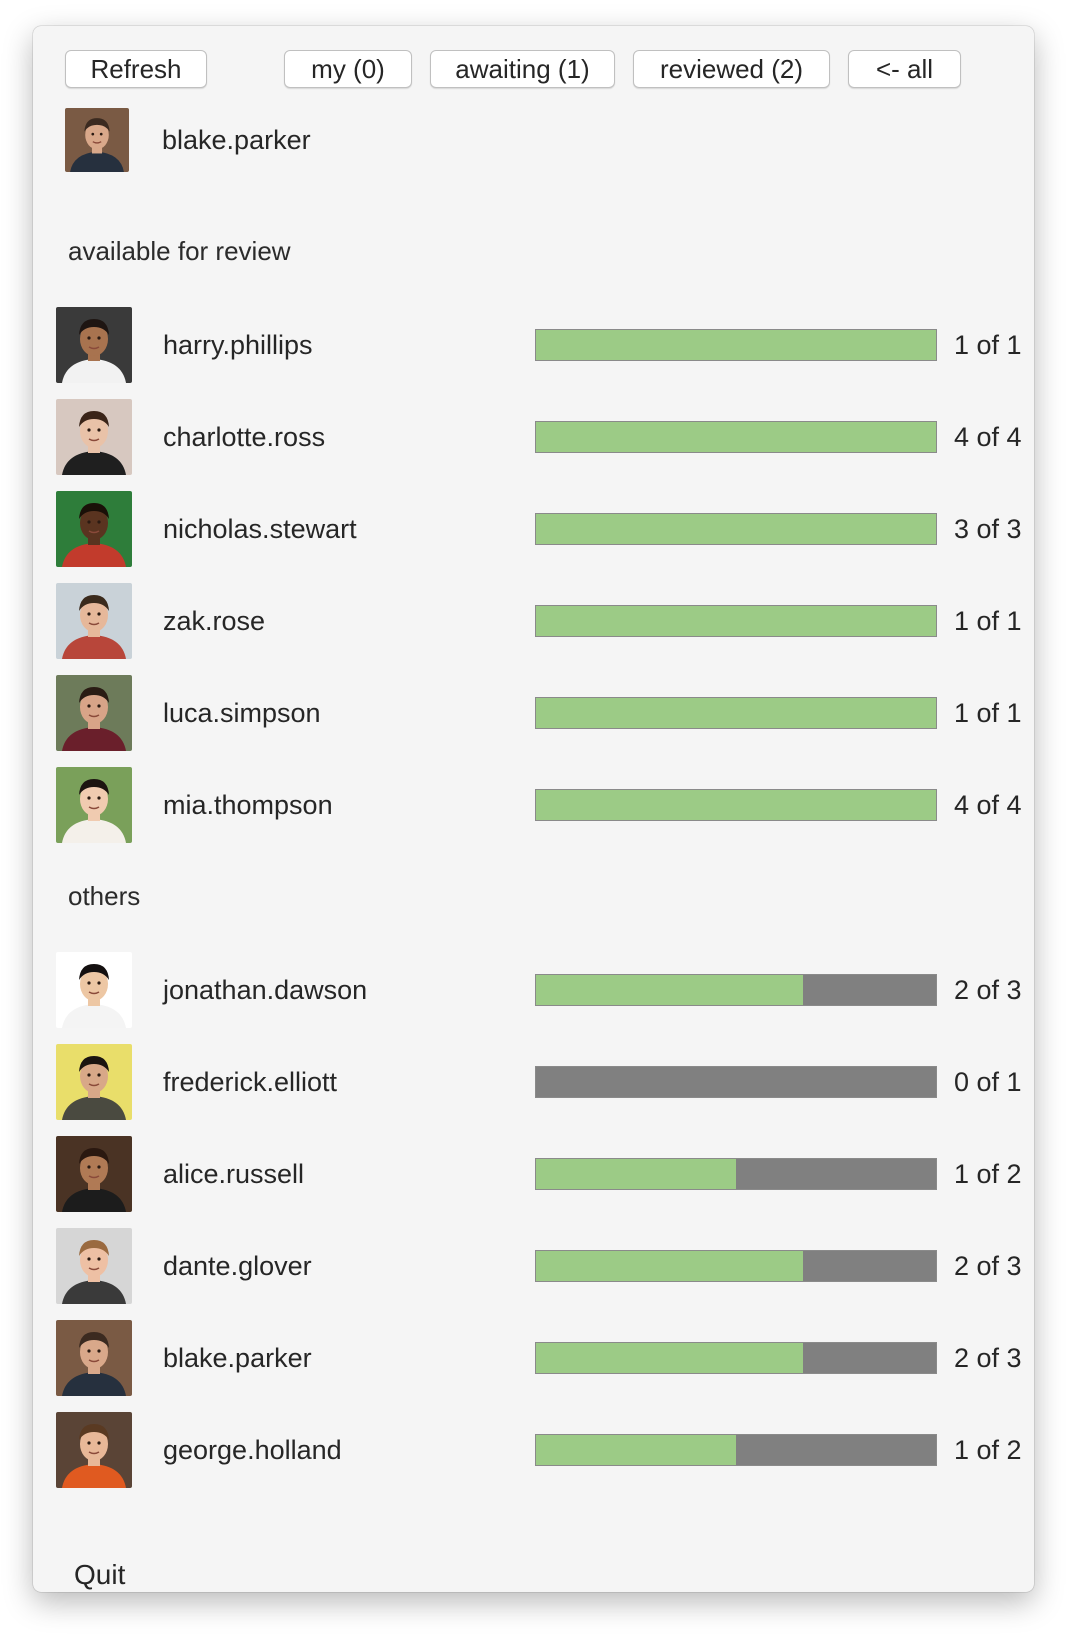 The width and height of the screenshot is (1068, 1634). Describe the element at coordinates (348, 69) in the screenshot. I see `my-filter-button: my (0)` at that location.